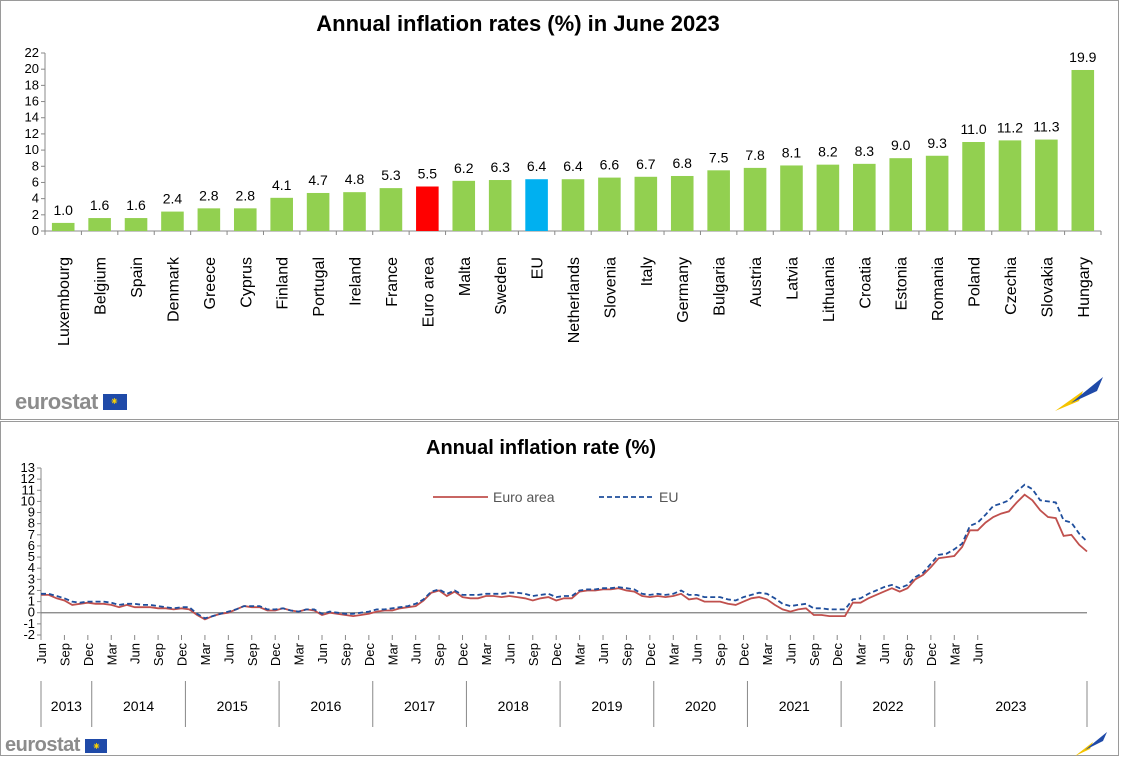  Describe the element at coordinates (1010, 185) in the screenshot. I see `bar-czechia` at that location.